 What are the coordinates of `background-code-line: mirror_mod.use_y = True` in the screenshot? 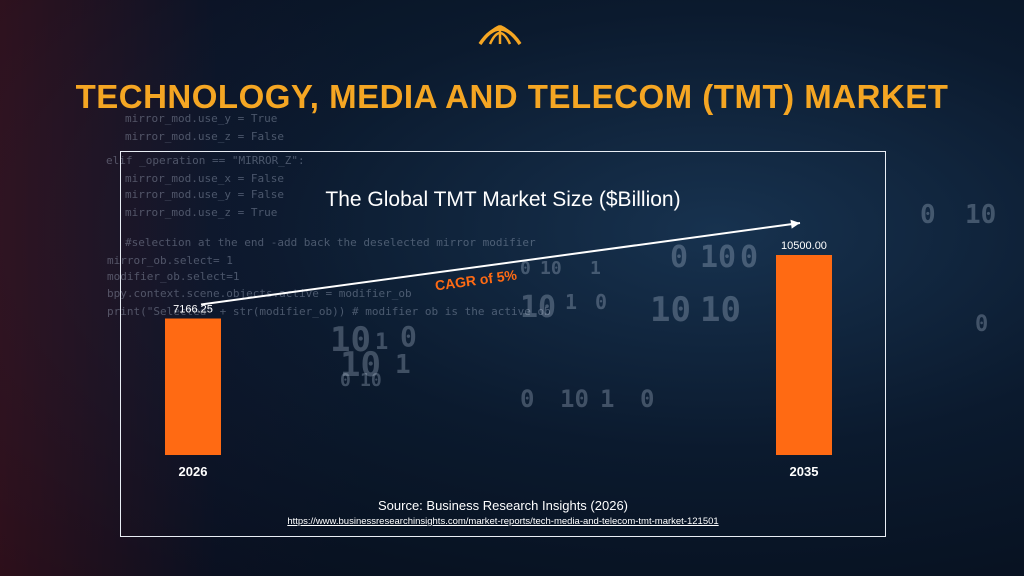 It's located at (201, 118).